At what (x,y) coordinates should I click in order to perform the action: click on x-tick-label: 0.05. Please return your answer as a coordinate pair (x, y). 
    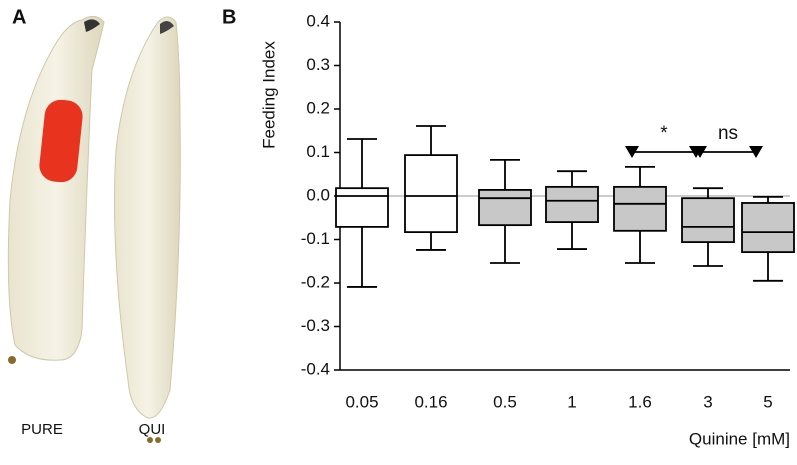
    Looking at the image, I should click on (361, 401).